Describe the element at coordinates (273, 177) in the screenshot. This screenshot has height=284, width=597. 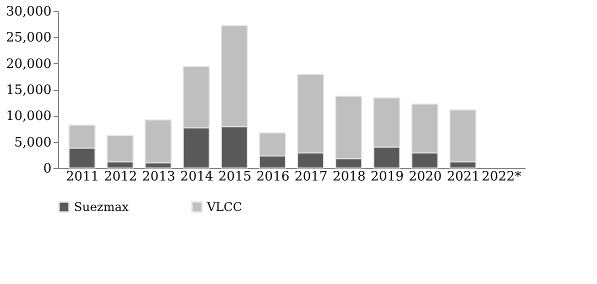
I see `x-tick-label: 2016` at that location.